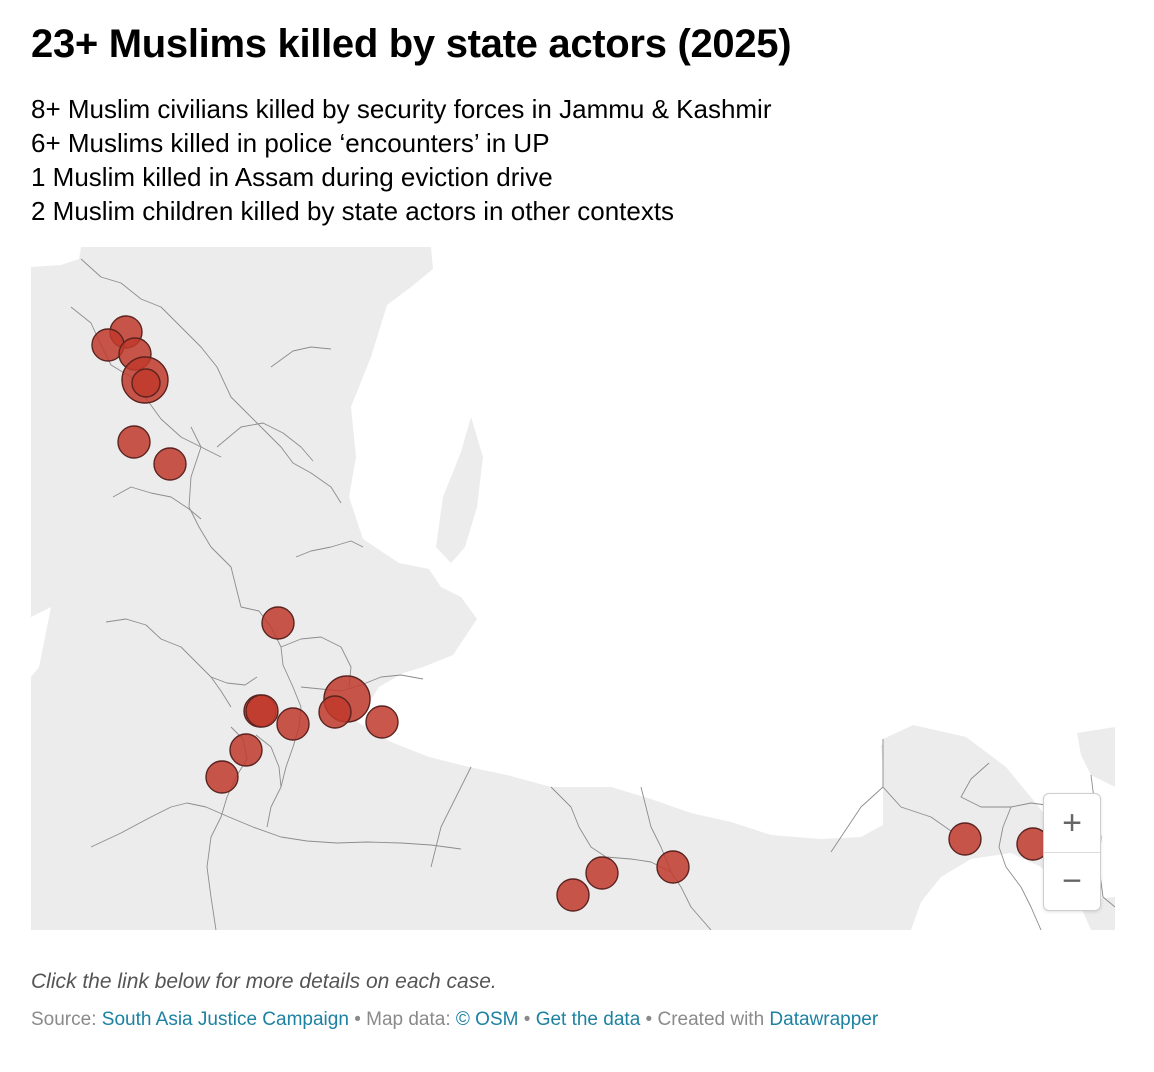 This screenshot has height=1072, width=1154. Describe the element at coordinates (1072, 823) in the screenshot. I see `zoom-in-button: +` at that location.